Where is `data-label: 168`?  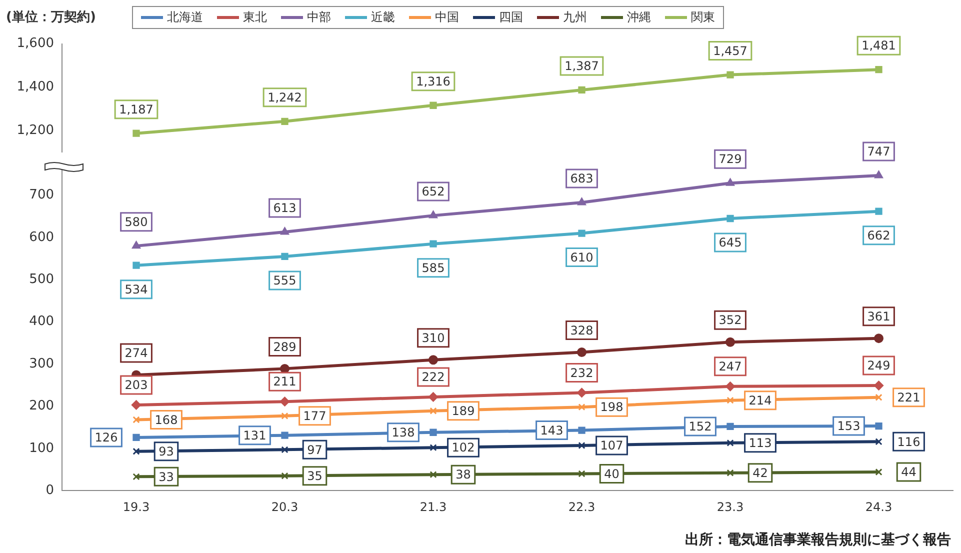 data-label: 168 is located at coordinates (166, 419).